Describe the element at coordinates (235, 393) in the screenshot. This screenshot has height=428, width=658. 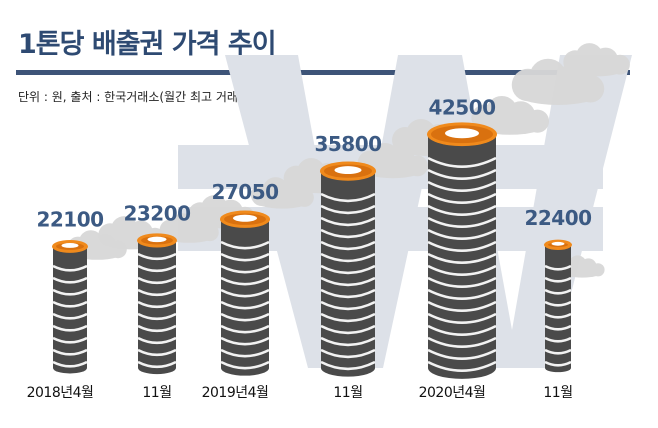
I see `tick-label-2: 2019년4월` at that location.